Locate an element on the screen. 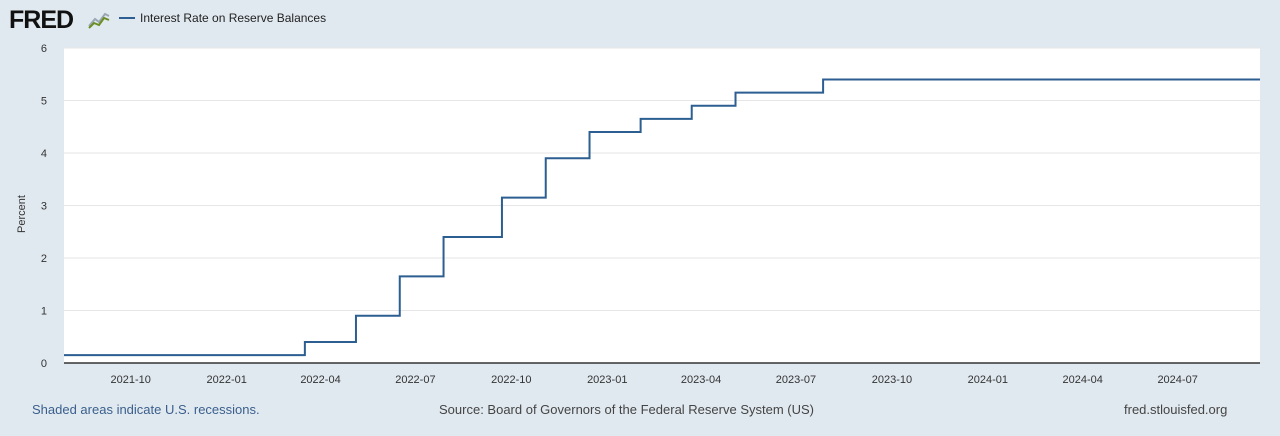  y-tick-label: 3 is located at coordinates (44, 207).